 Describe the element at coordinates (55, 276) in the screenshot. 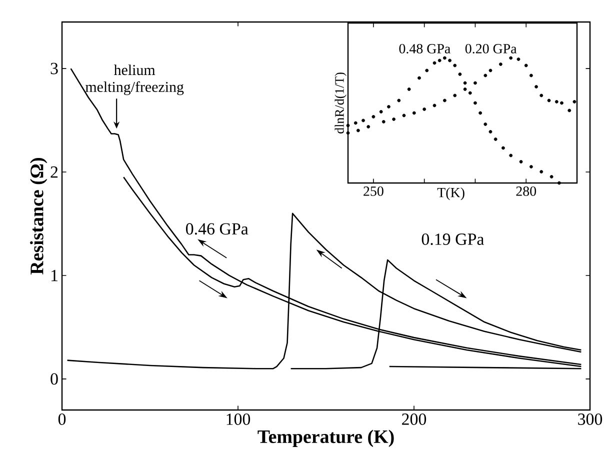

I see `y-tick-label: 1` at that location.